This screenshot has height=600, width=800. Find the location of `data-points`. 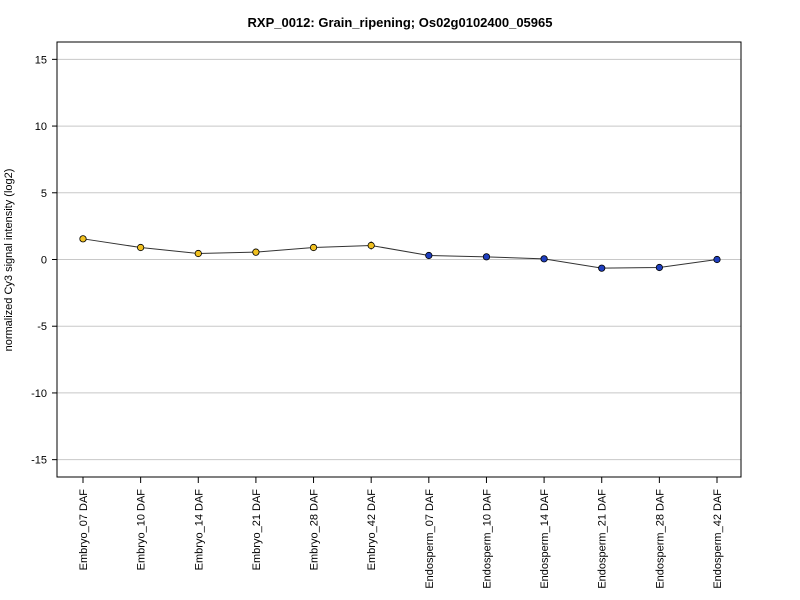

data-points is located at coordinates (400, 253).